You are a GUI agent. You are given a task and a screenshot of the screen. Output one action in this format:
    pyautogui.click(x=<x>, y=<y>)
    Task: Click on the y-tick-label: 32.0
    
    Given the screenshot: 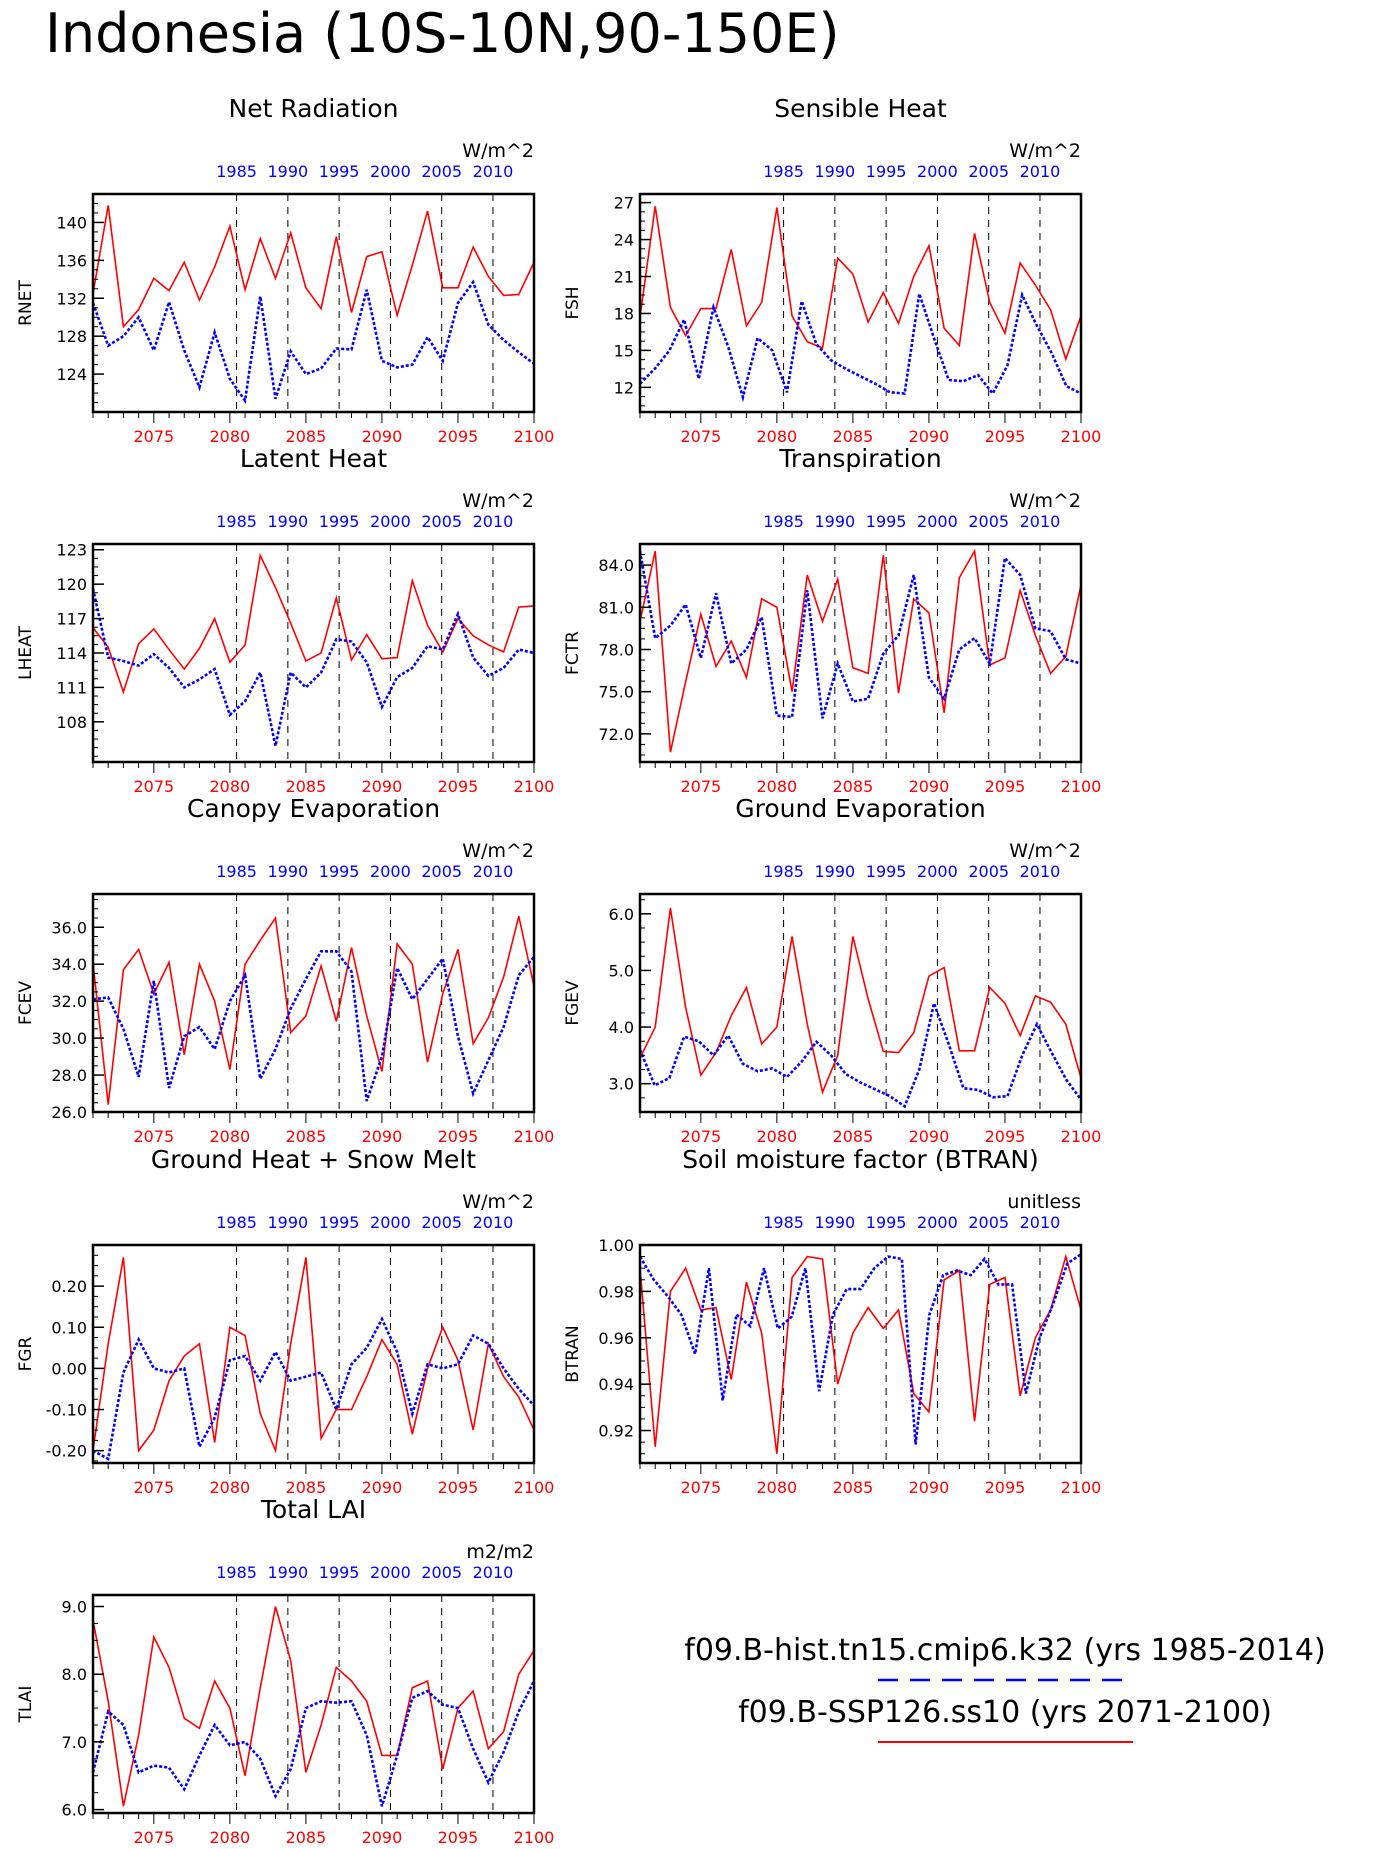 What is the action you would take?
    pyautogui.click(x=69, y=1001)
    